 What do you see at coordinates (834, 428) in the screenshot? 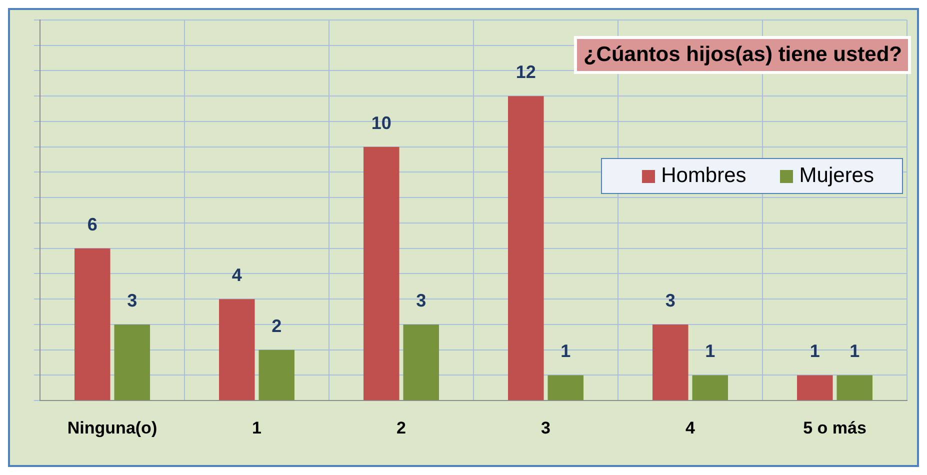
I see `x-tick-label: 5 o más` at bounding box center [834, 428].